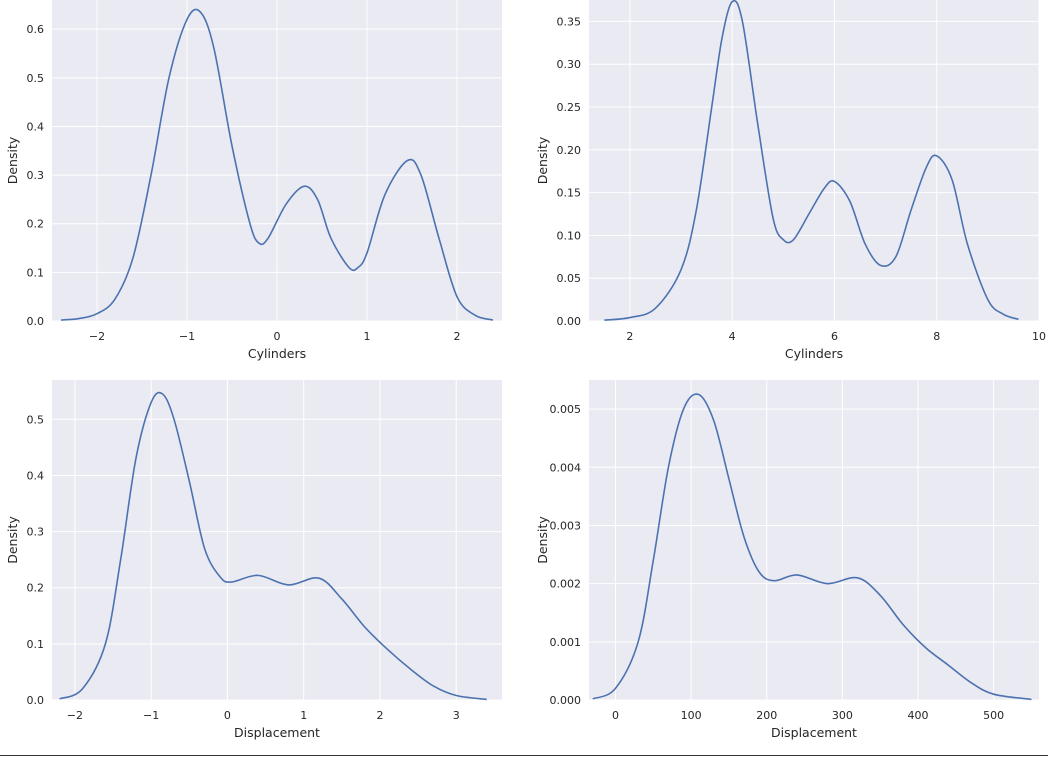 The height and width of the screenshot is (757, 1048). Describe the element at coordinates (569, 107) in the screenshot. I see `y-tick-label: 0.25` at that location.